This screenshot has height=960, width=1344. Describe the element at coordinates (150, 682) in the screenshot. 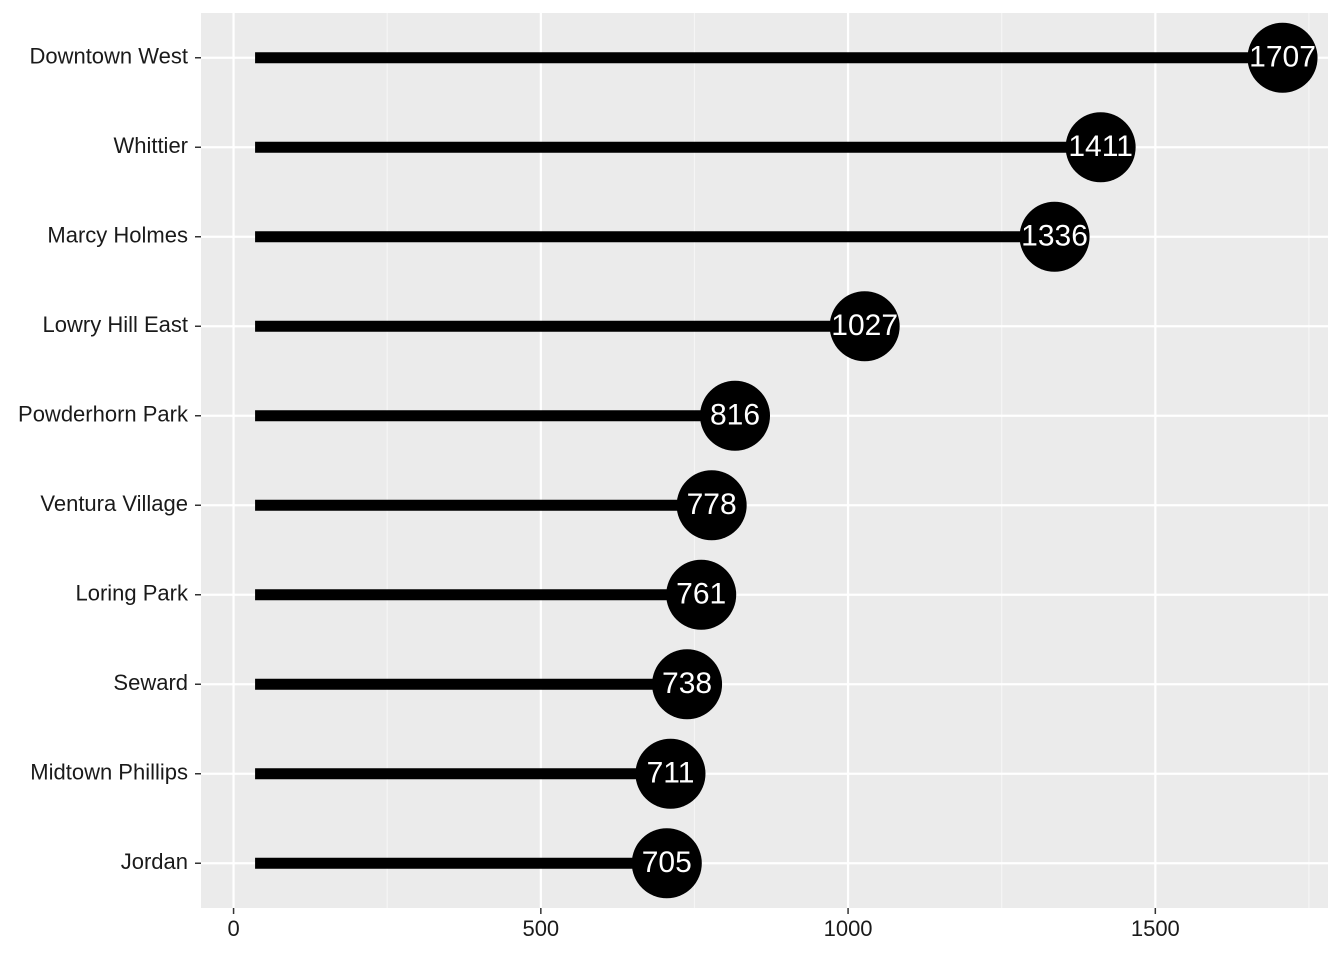

I see `category-label: Seward` at that location.